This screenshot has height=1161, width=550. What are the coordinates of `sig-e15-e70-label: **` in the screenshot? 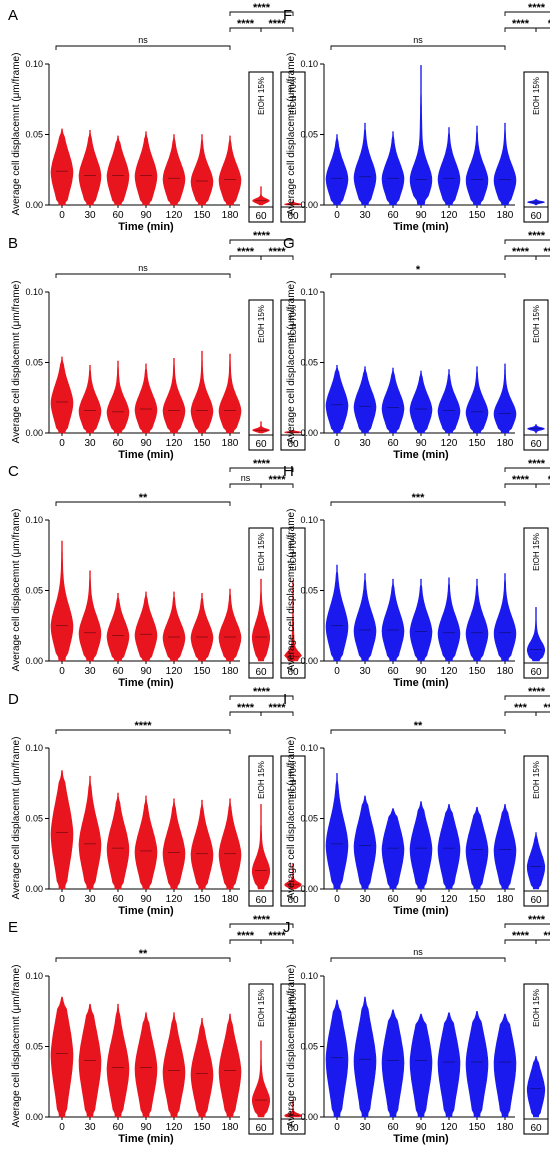 It's located at (549, 480).